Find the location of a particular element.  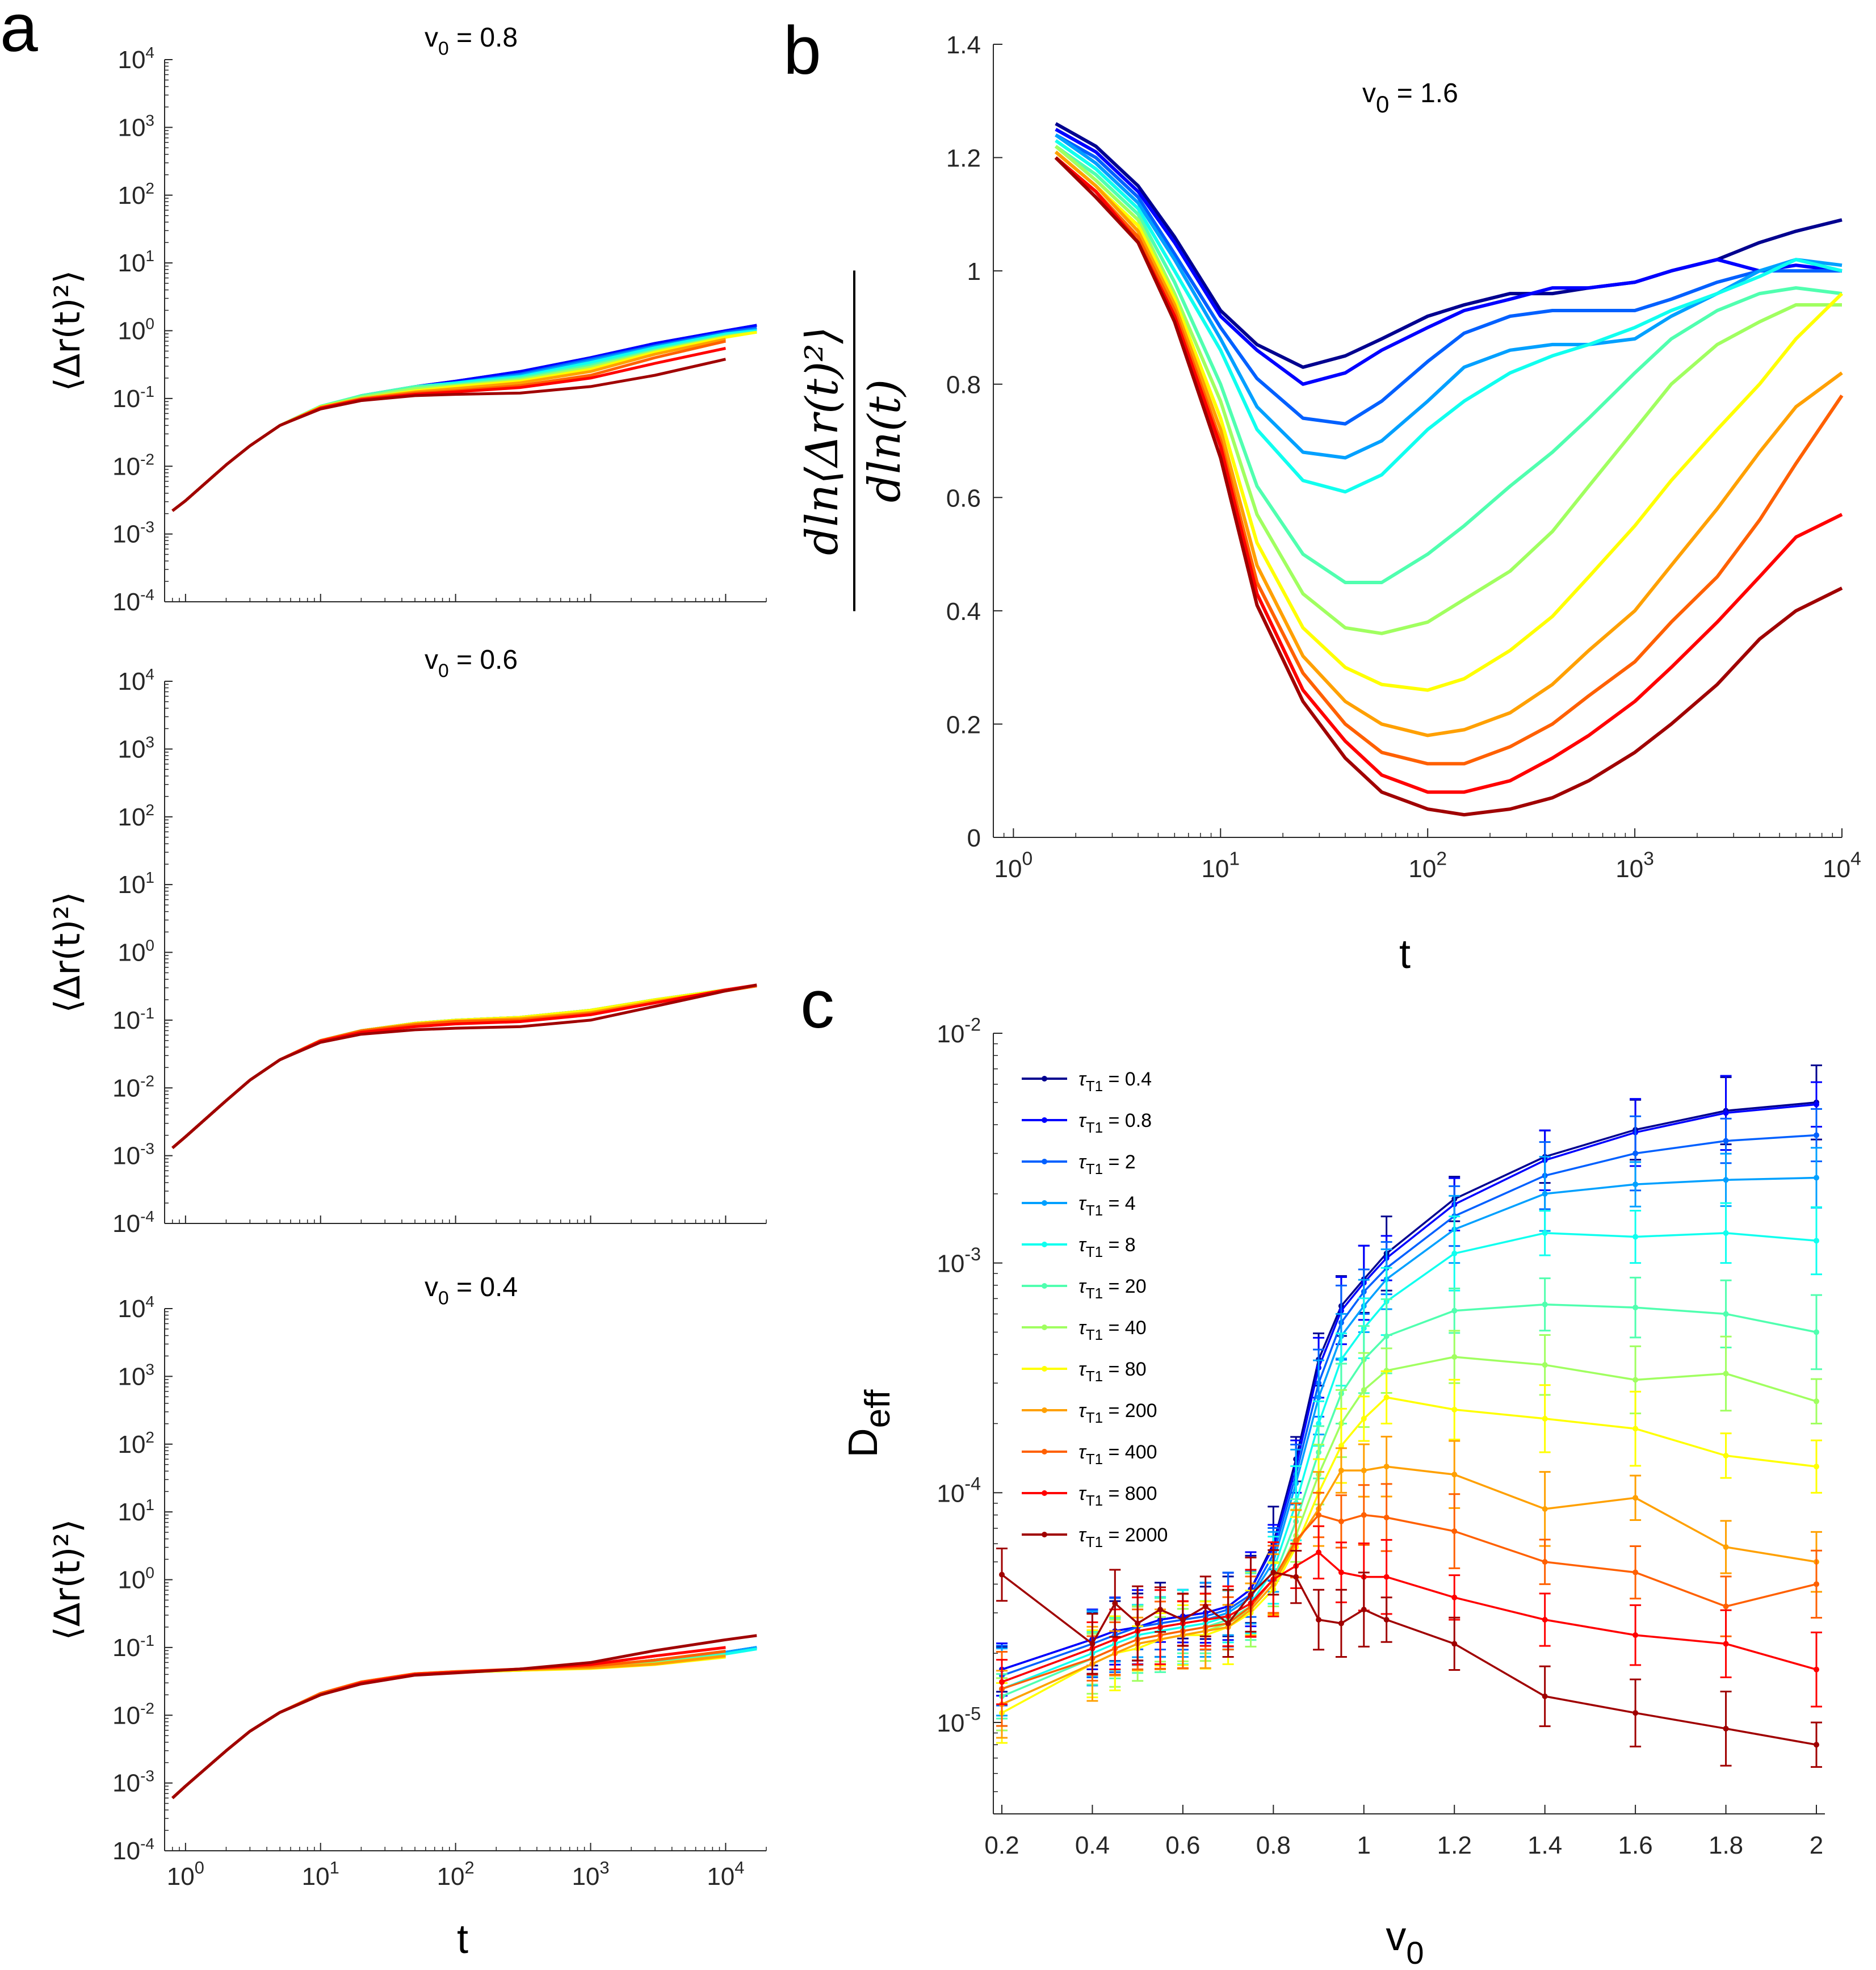

y-tick-label: 10⁻⁵ is located at coordinates (959, 1720).